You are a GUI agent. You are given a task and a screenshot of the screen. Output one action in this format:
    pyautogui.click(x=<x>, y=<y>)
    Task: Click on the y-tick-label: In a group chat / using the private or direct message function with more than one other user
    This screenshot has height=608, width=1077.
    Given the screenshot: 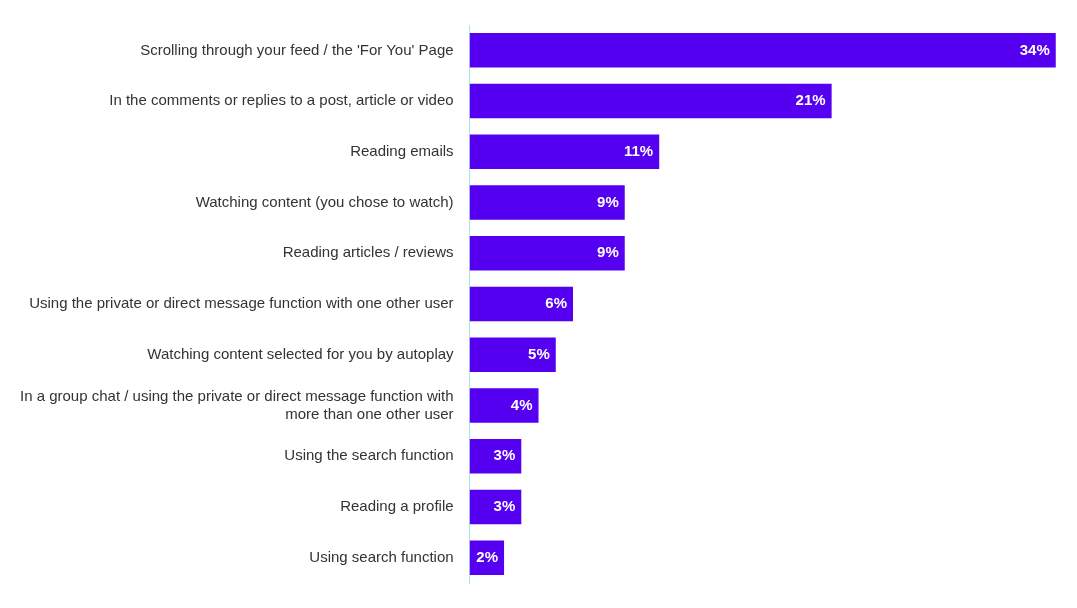 What is the action you would take?
    pyautogui.click(x=236, y=404)
    